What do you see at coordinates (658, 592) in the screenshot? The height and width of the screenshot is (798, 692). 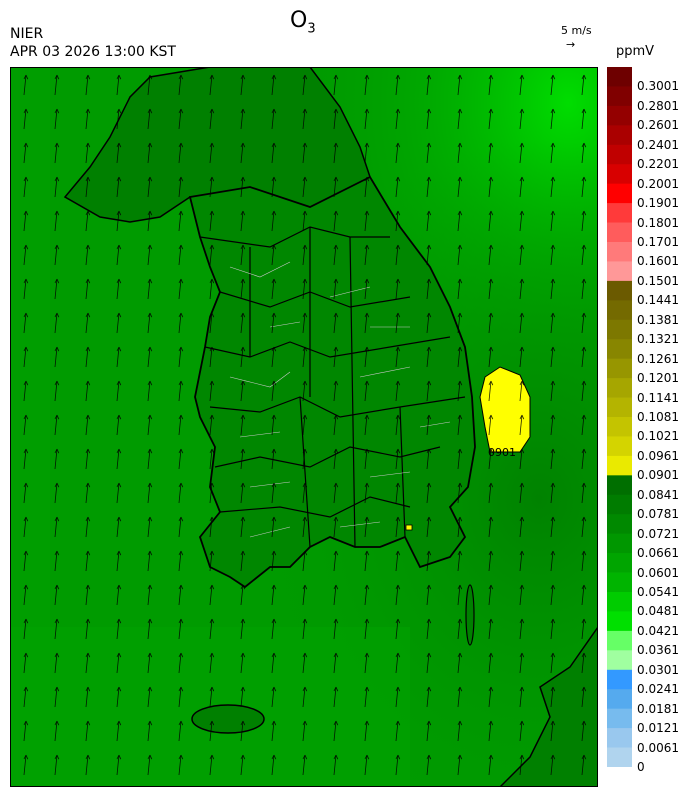 I see `legend-label: 0.0541` at bounding box center [658, 592].